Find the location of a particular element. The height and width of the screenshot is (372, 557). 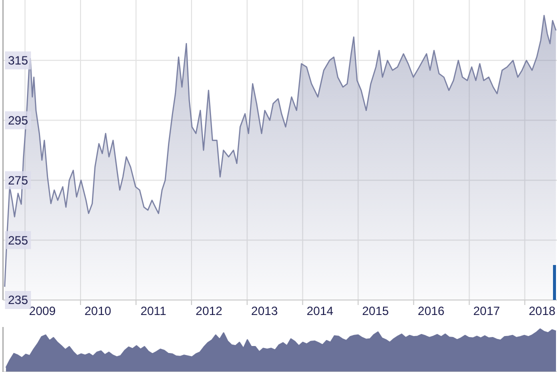

x-tick-label: 2016 is located at coordinates (431, 311).